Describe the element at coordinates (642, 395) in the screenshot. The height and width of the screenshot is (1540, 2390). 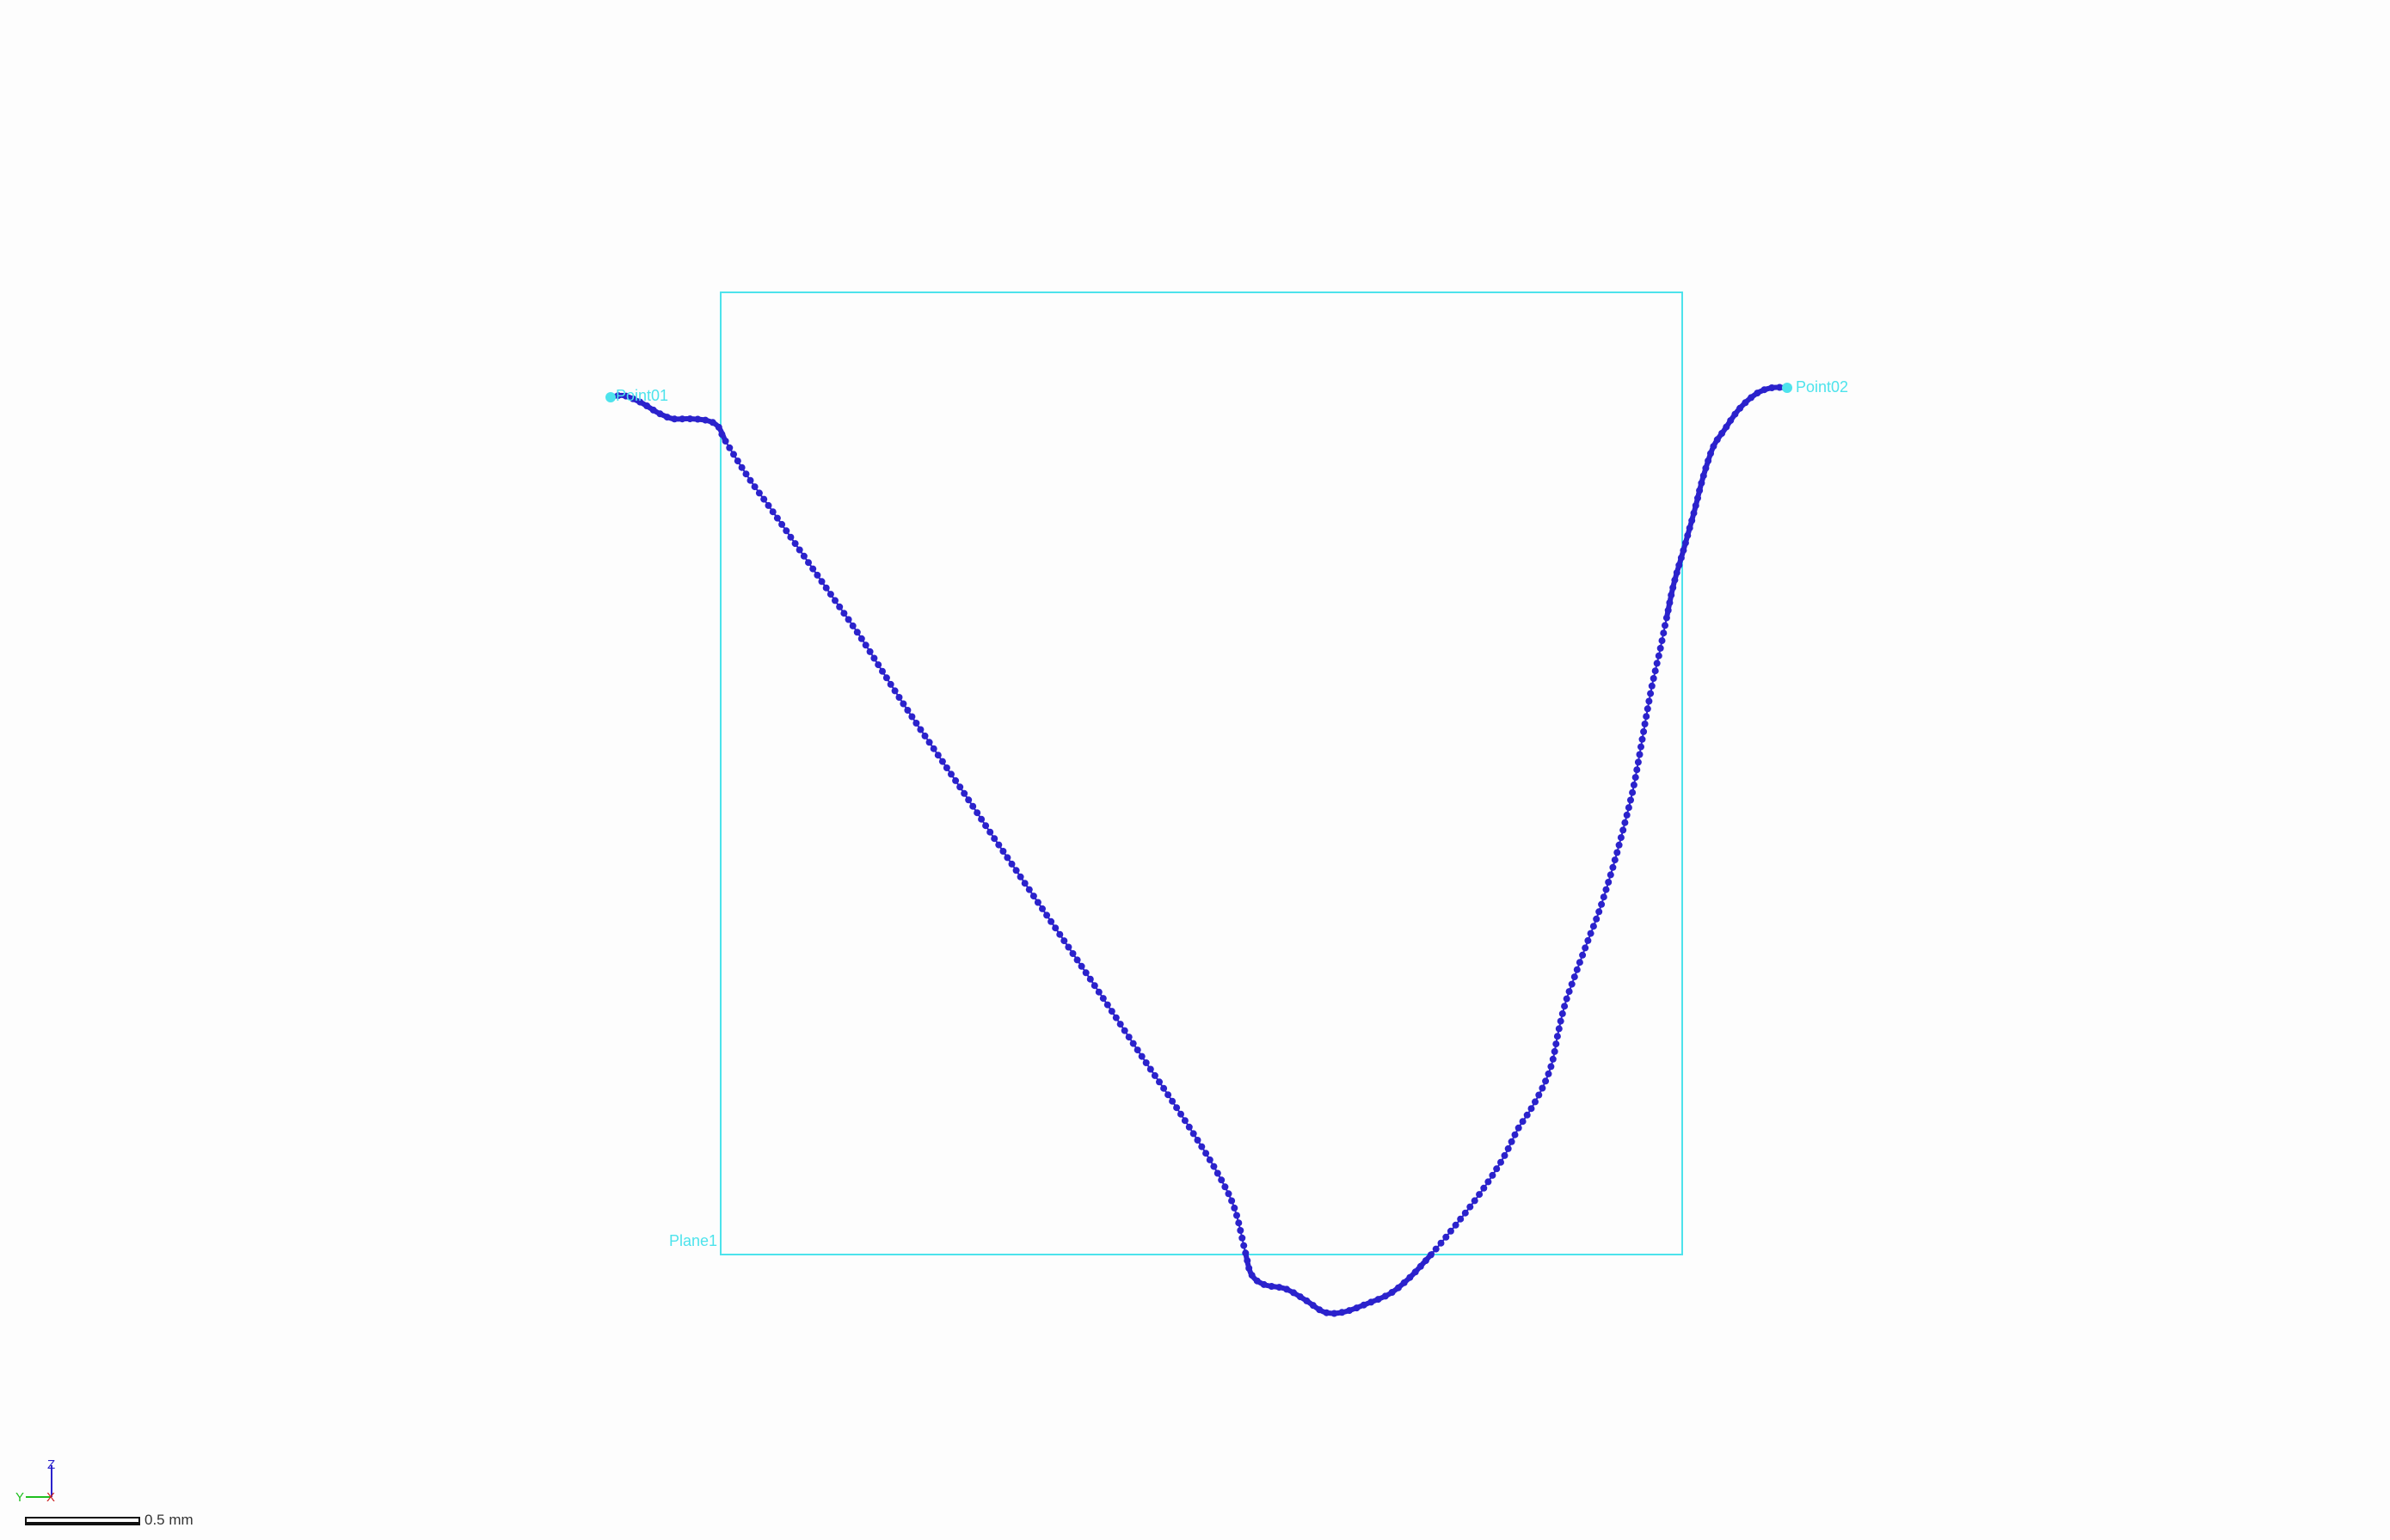
I see `point01-label: Point01` at that location.